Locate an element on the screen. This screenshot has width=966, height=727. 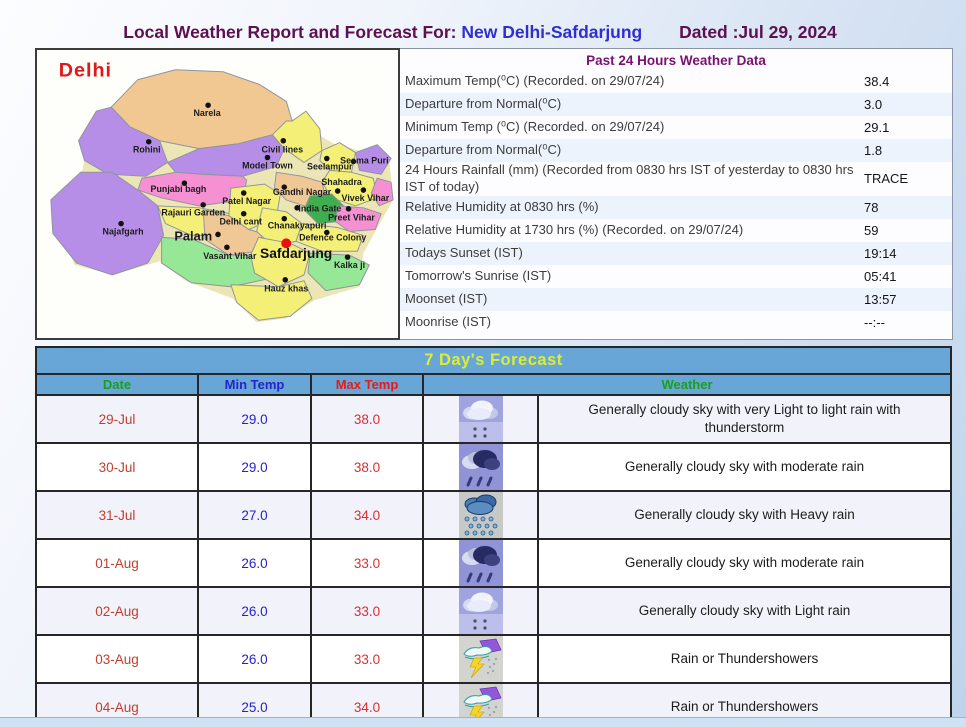
max-temp-cell: 34.0 is located at coordinates (367, 515).